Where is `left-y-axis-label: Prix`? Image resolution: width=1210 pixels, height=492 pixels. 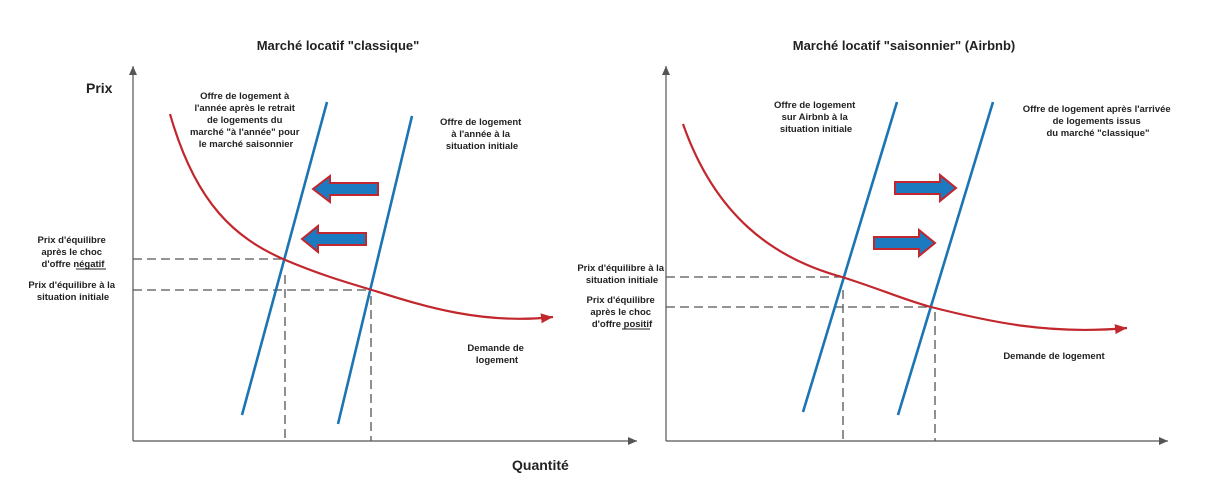 left-y-axis-label: Prix is located at coordinates (99, 88).